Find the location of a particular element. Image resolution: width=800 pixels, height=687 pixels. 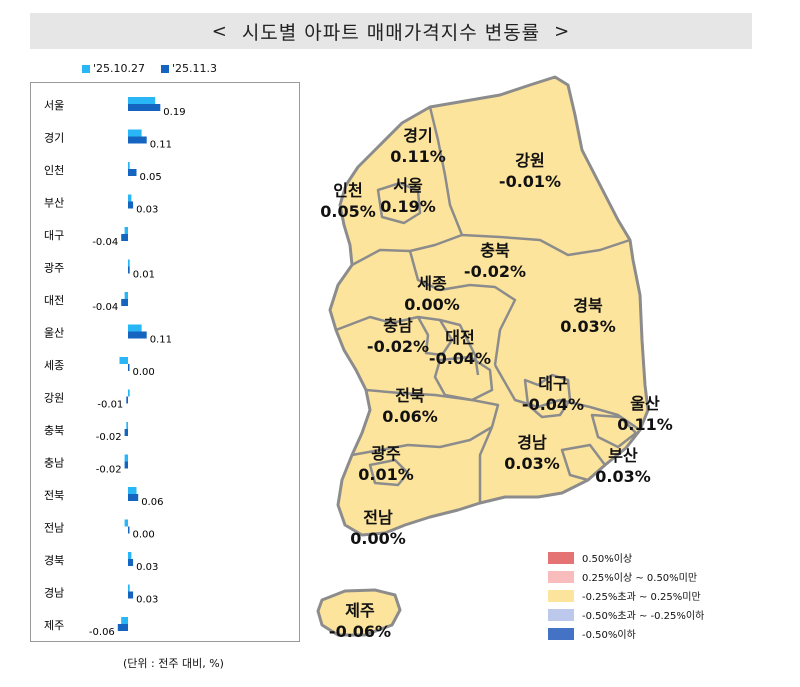

chart-legend: '25.10.27 '25.11.3 is located at coordinates (149, 68).